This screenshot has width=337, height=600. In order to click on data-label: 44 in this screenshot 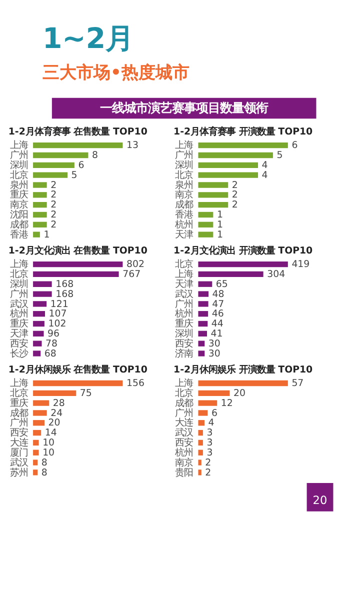, I will do `click(217, 324)`.